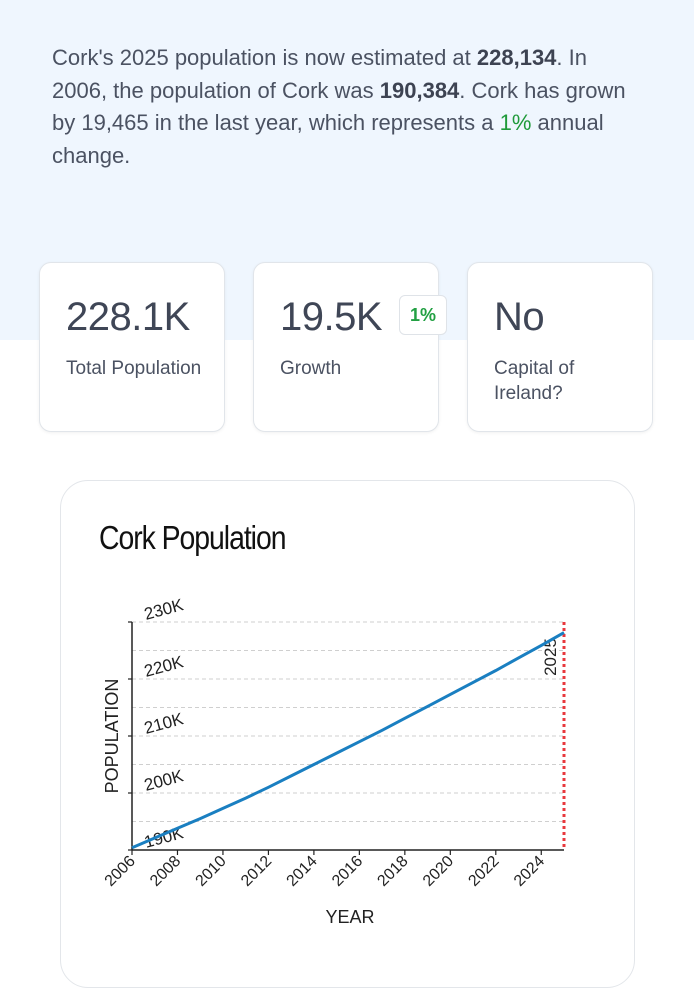 This screenshot has width=694, height=1000. I want to click on y-tick-label: 200K, so click(164, 780).